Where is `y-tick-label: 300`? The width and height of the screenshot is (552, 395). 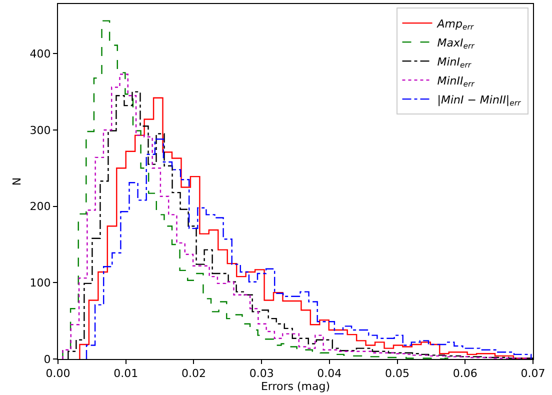
y-tick-label: 300 is located at coordinates (40, 130).